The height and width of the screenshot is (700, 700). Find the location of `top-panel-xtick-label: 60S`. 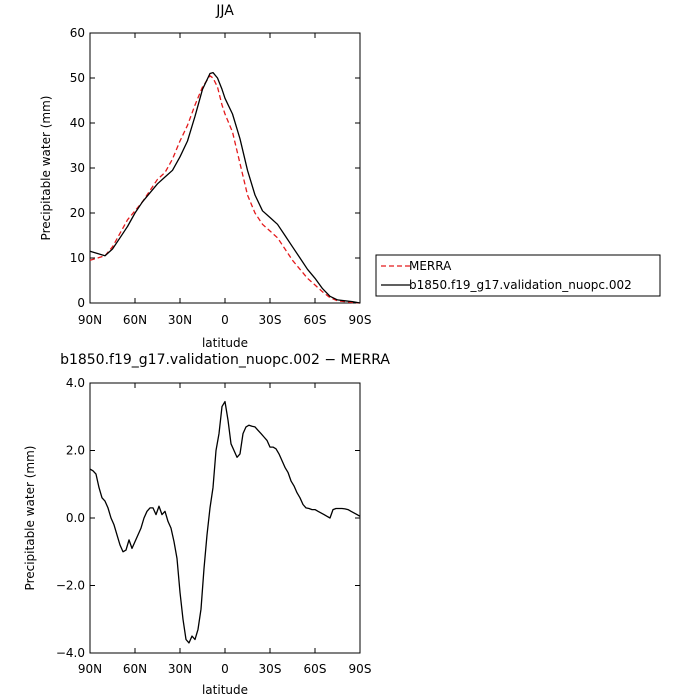

top-panel-xtick-label: 60S is located at coordinates (315, 320).